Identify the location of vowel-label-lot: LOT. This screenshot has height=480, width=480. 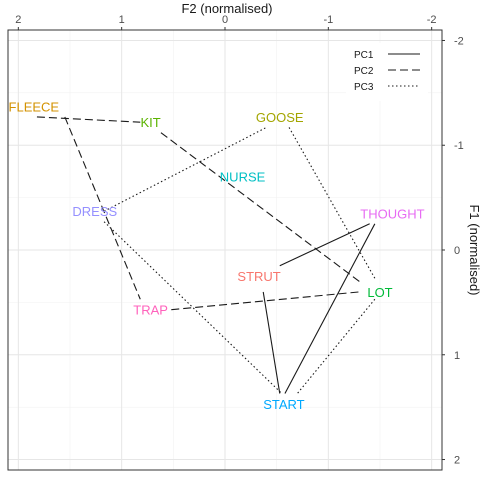
(379, 292).